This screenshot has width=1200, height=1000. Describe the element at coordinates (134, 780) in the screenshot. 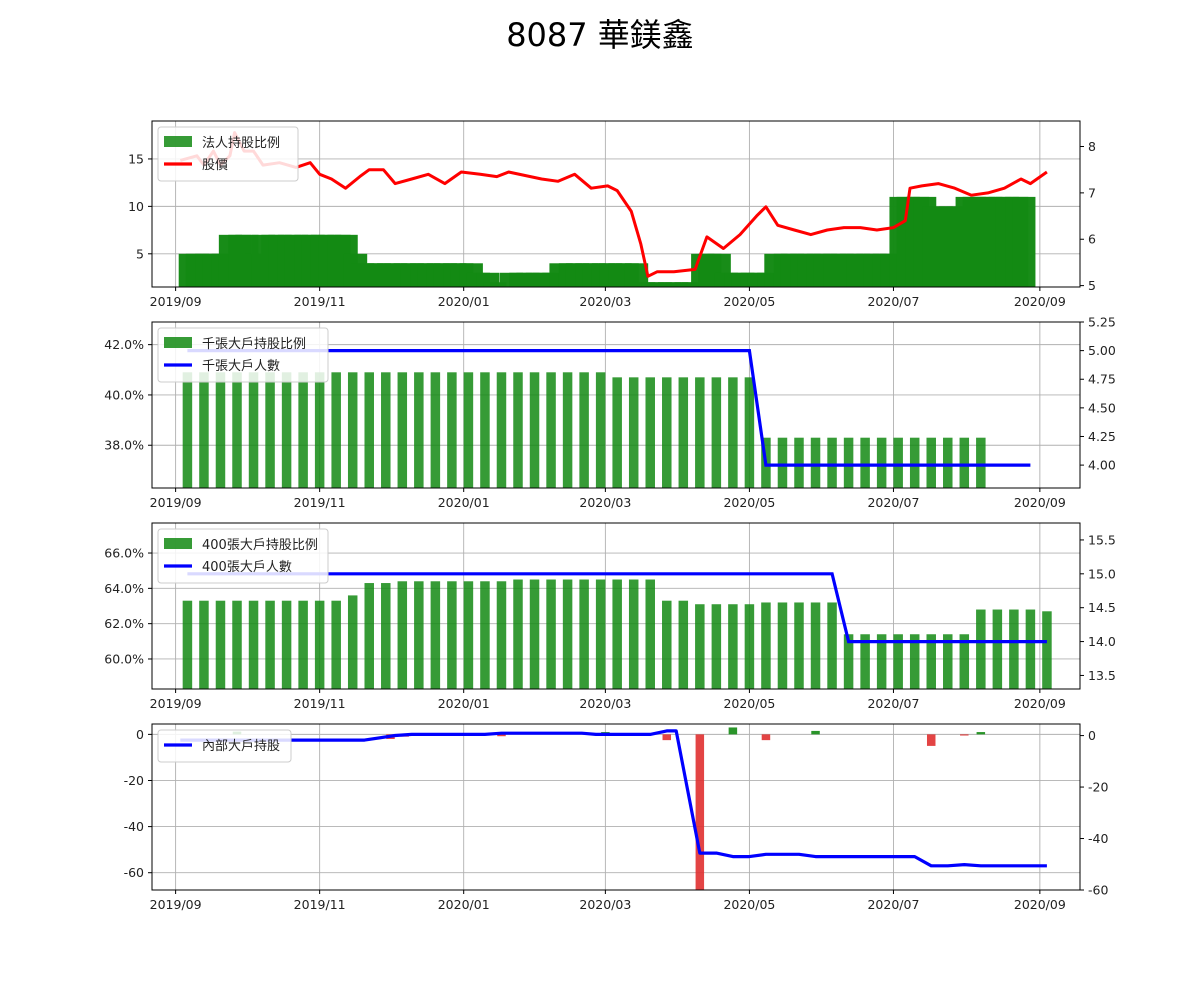

I see `y-left-tick-label: -20` at that location.